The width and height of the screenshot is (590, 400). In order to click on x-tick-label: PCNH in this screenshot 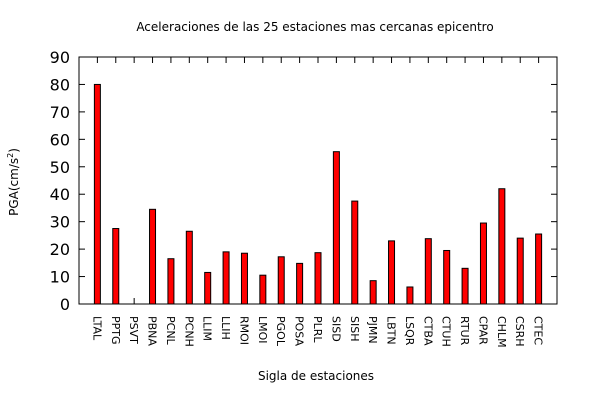, I will do `click(188, 331)`.